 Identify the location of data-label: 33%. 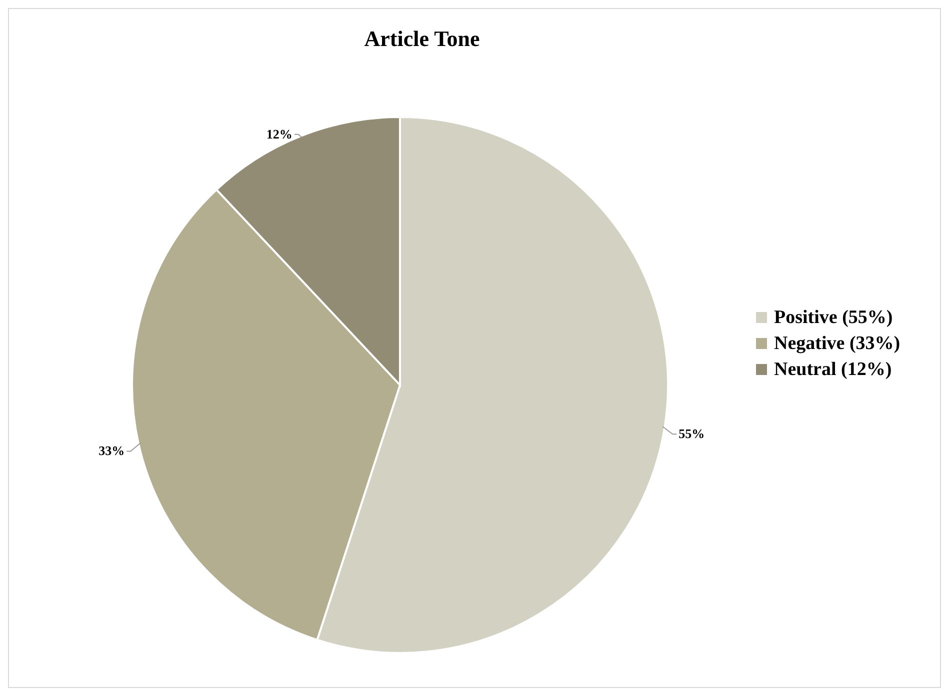
(111, 450).